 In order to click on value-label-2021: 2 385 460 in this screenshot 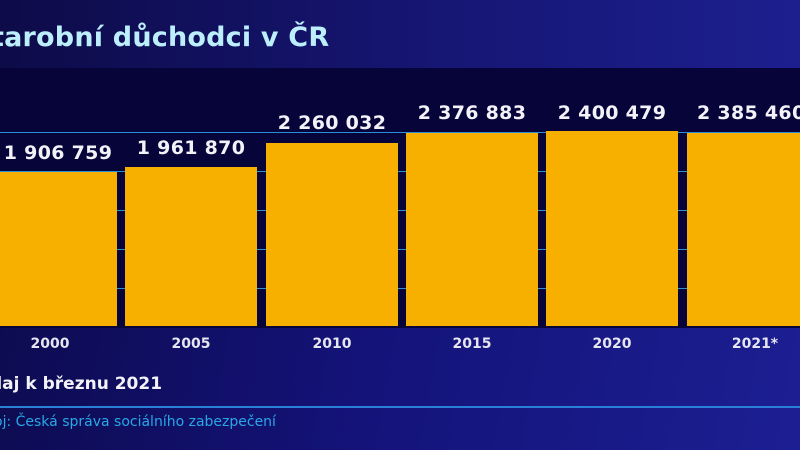, I will do `click(748, 113)`.